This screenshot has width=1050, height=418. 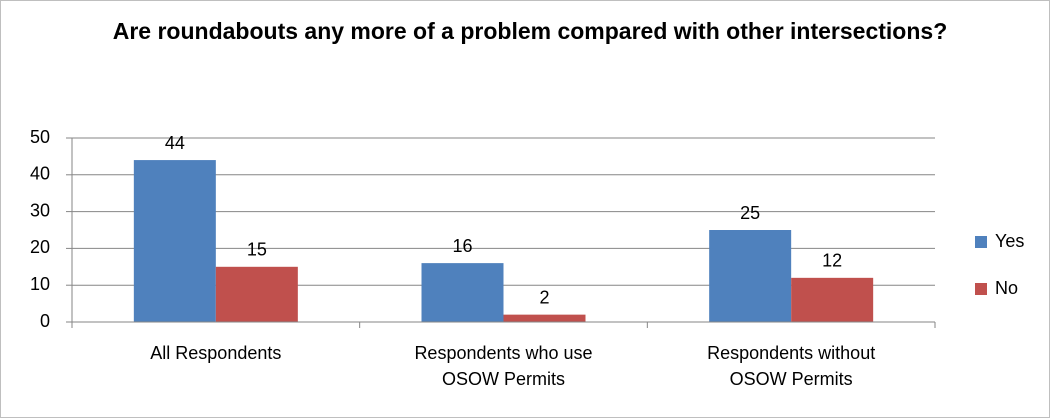 What do you see at coordinates (832, 261) in the screenshot?
I see `value-label: 12` at bounding box center [832, 261].